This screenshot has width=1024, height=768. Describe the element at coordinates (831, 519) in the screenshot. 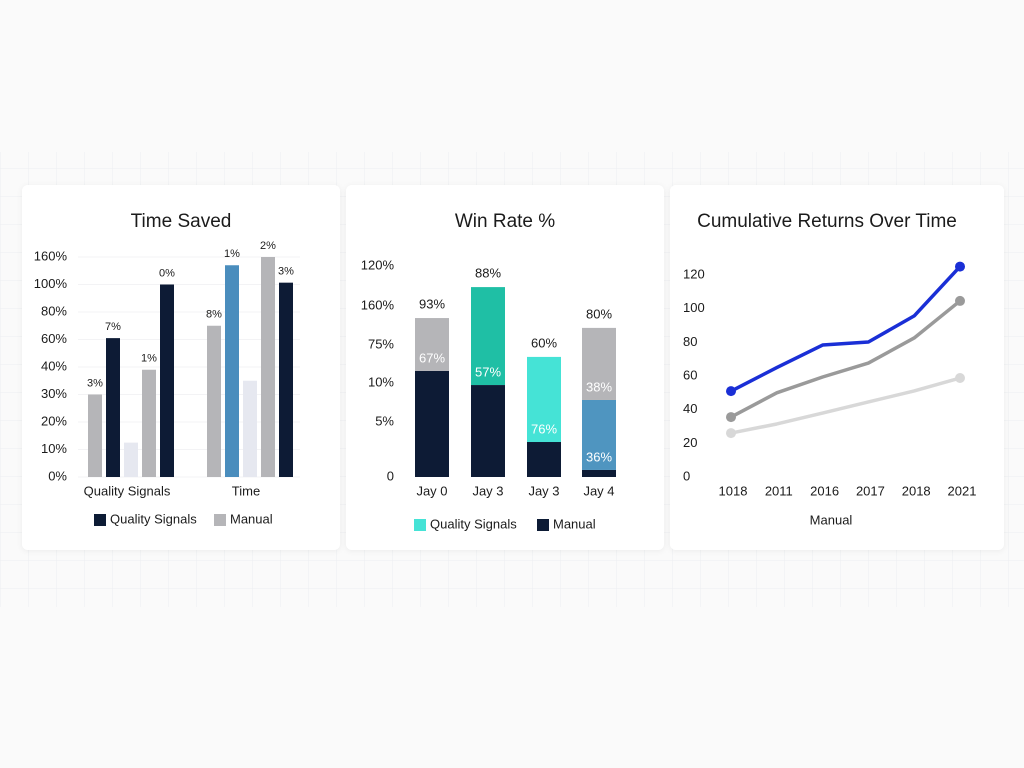

I see `x-axis-label: Manual` at that location.